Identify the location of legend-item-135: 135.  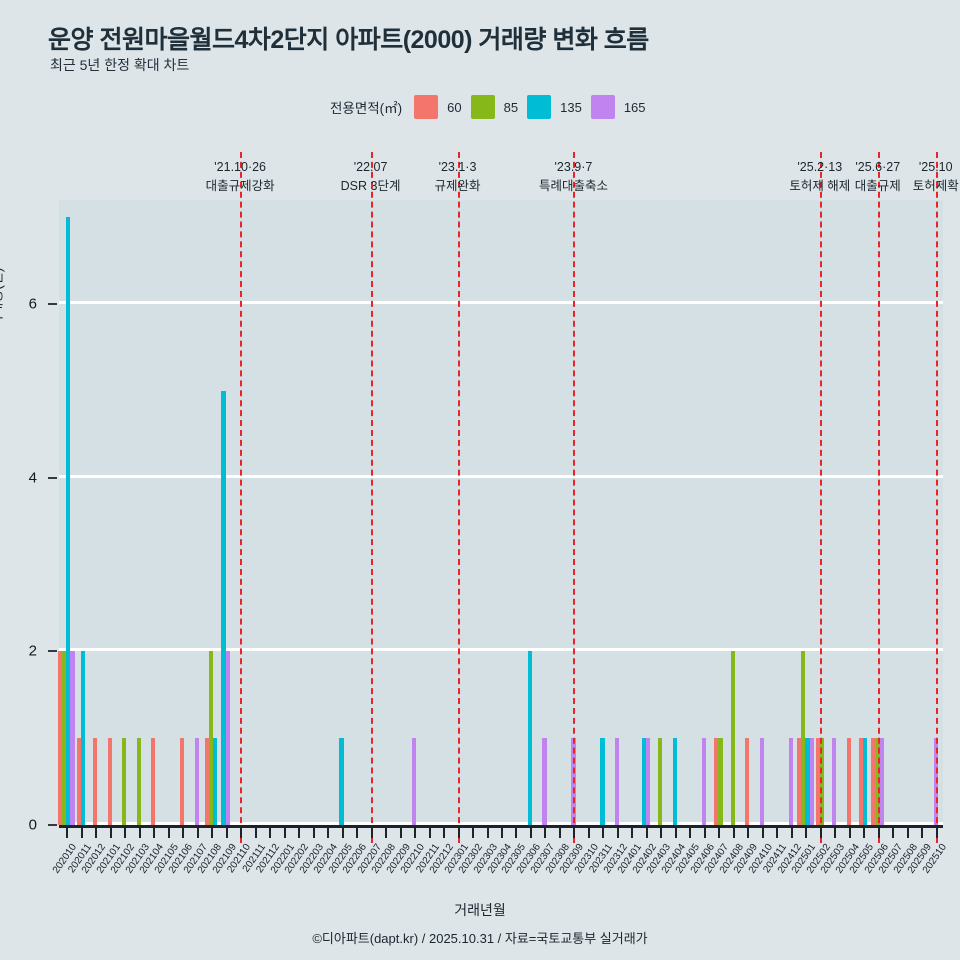
(554, 107).